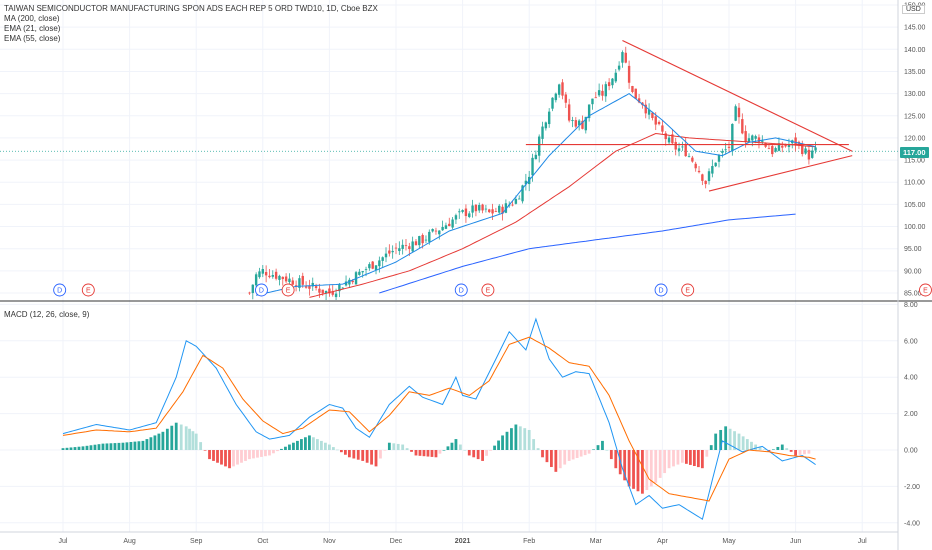  Describe the element at coordinates (32, 38) in the screenshot. I see `ema55-label: EMA (55, close)` at that location.